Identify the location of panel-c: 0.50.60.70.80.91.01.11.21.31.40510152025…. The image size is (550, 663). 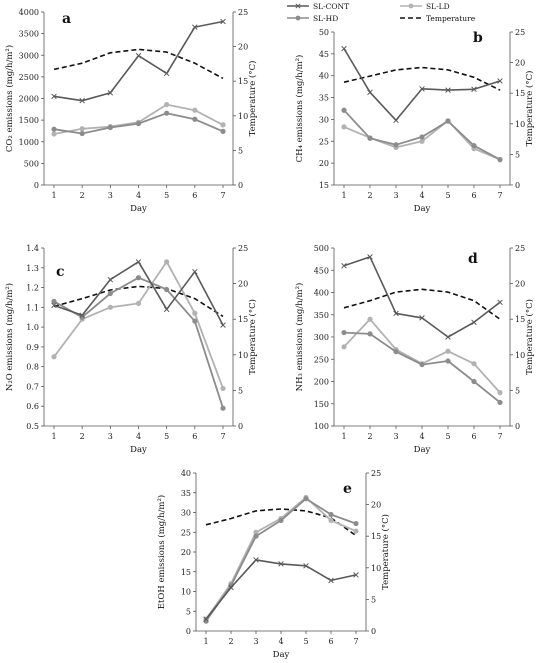
(131, 349).